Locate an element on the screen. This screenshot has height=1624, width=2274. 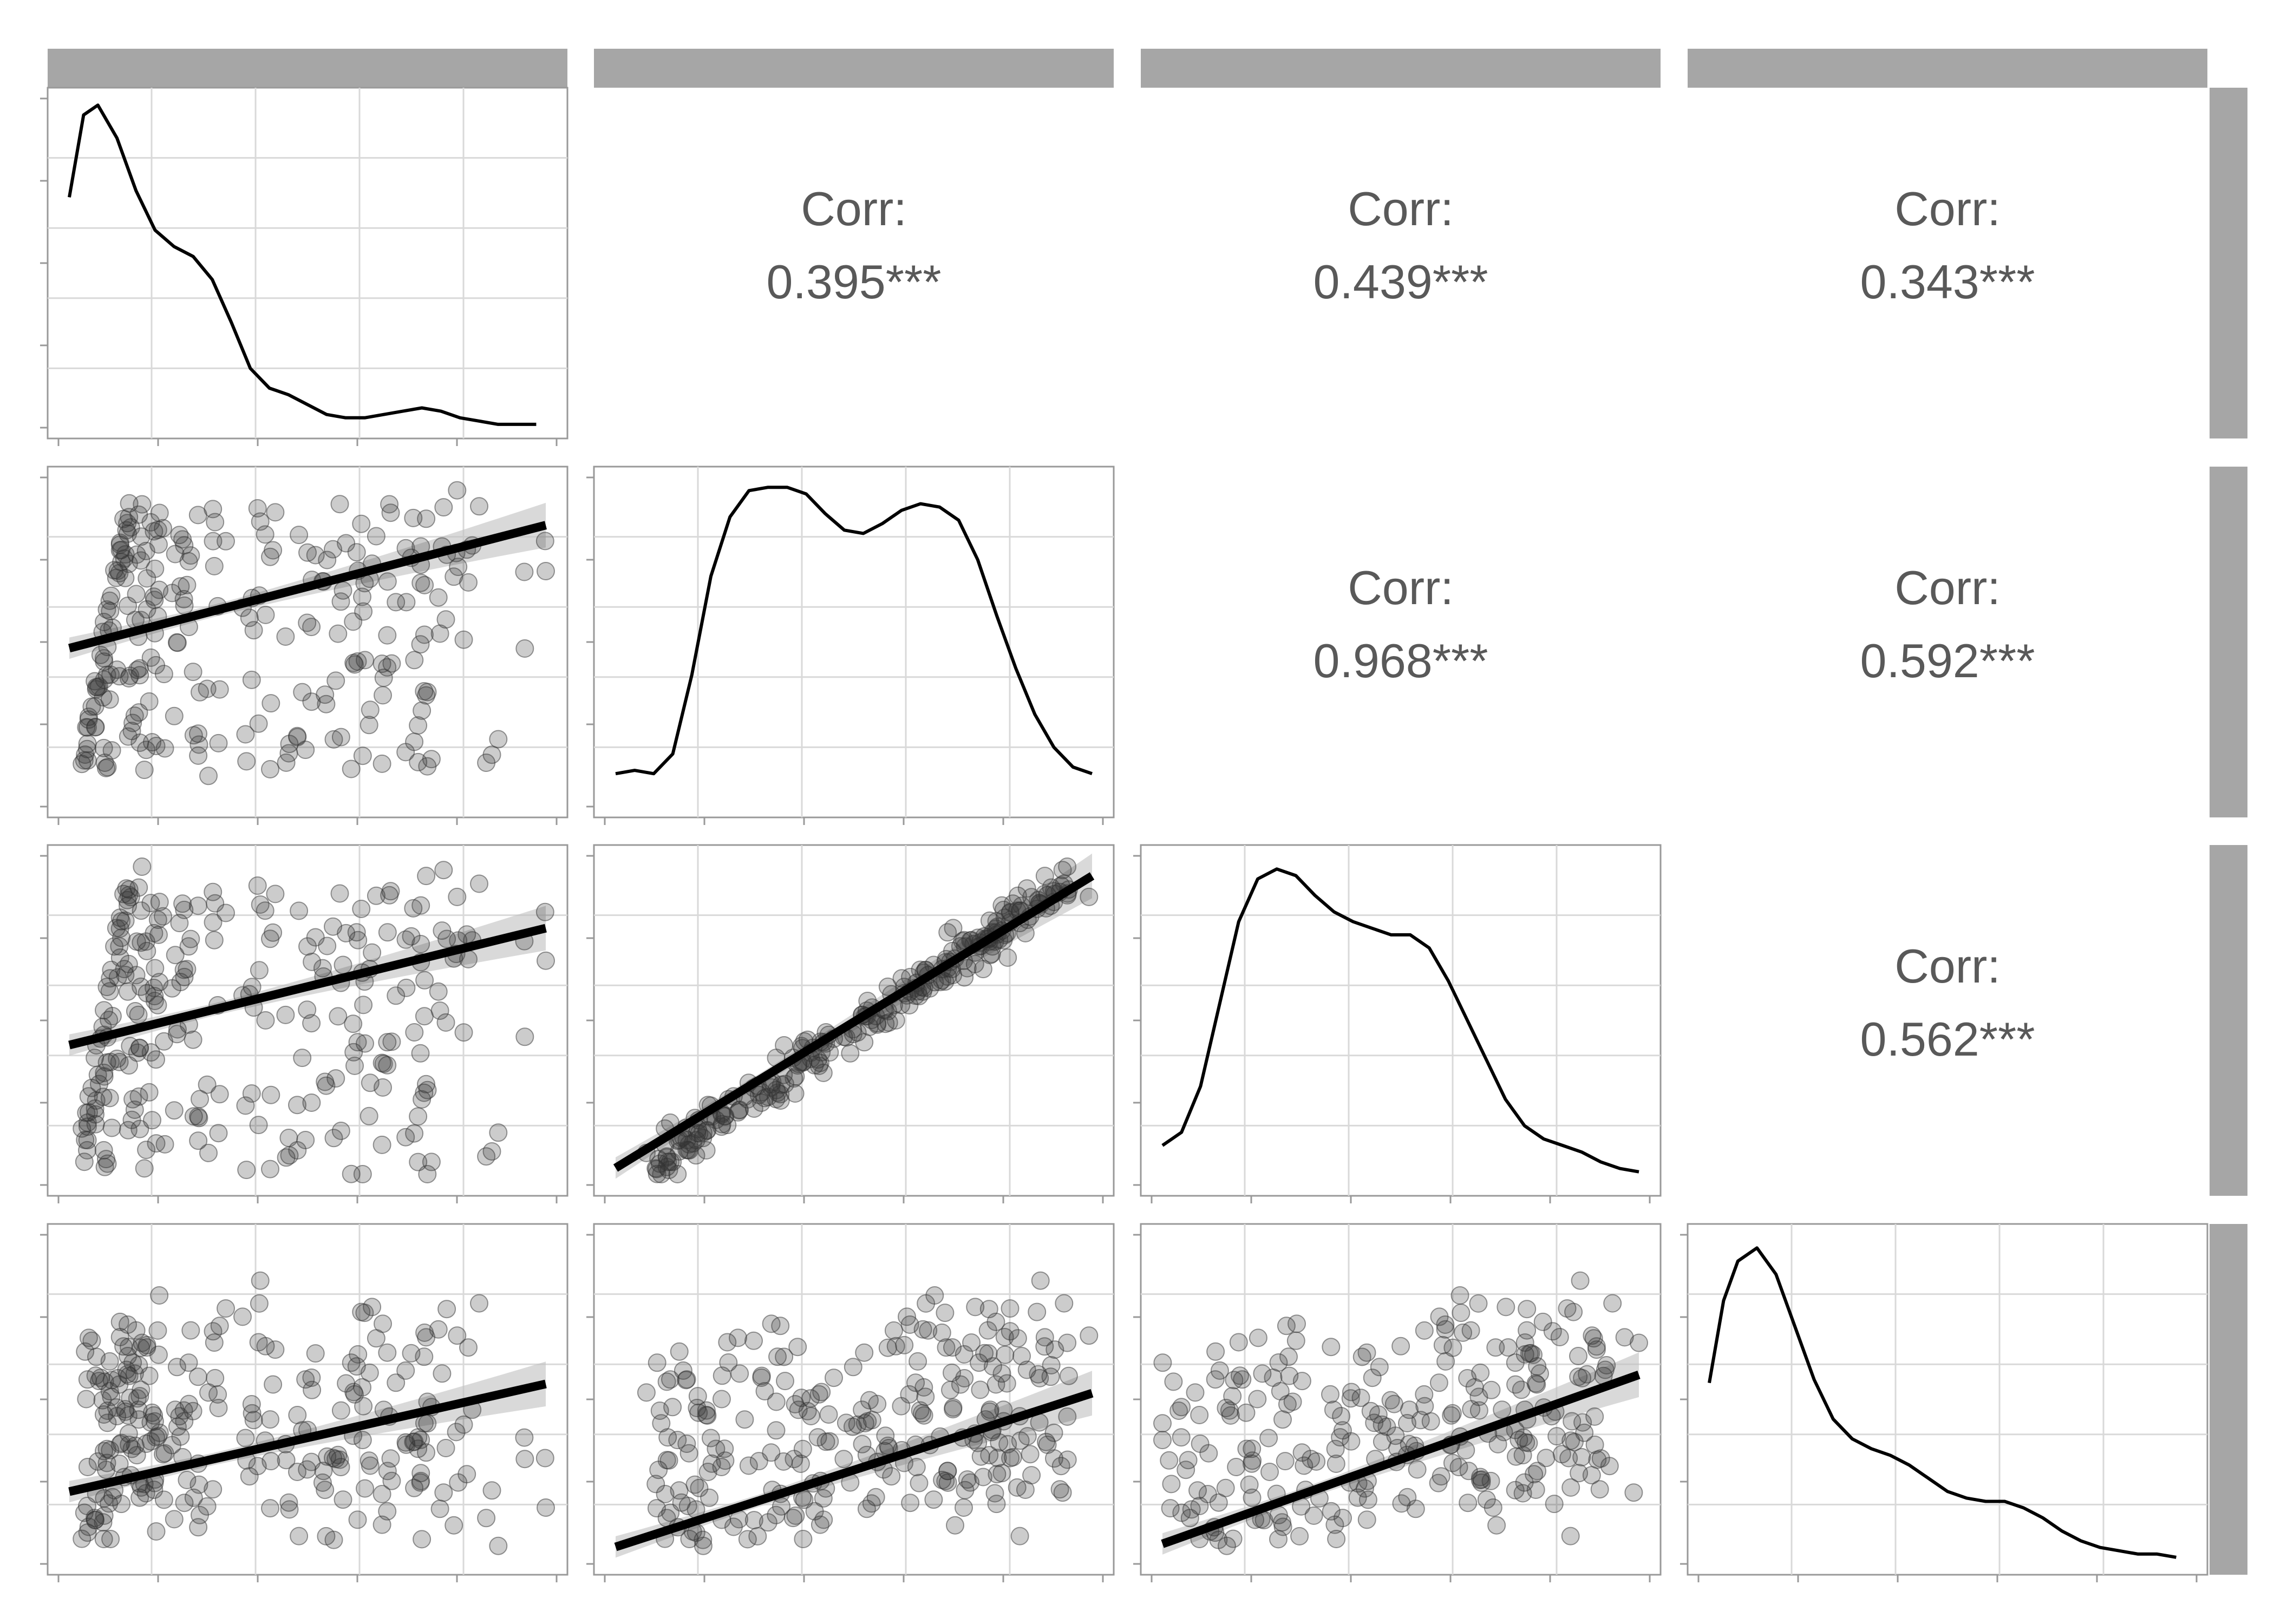
corr-prefix-r2-c3: Corr: is located at coordinates (1401, 587).